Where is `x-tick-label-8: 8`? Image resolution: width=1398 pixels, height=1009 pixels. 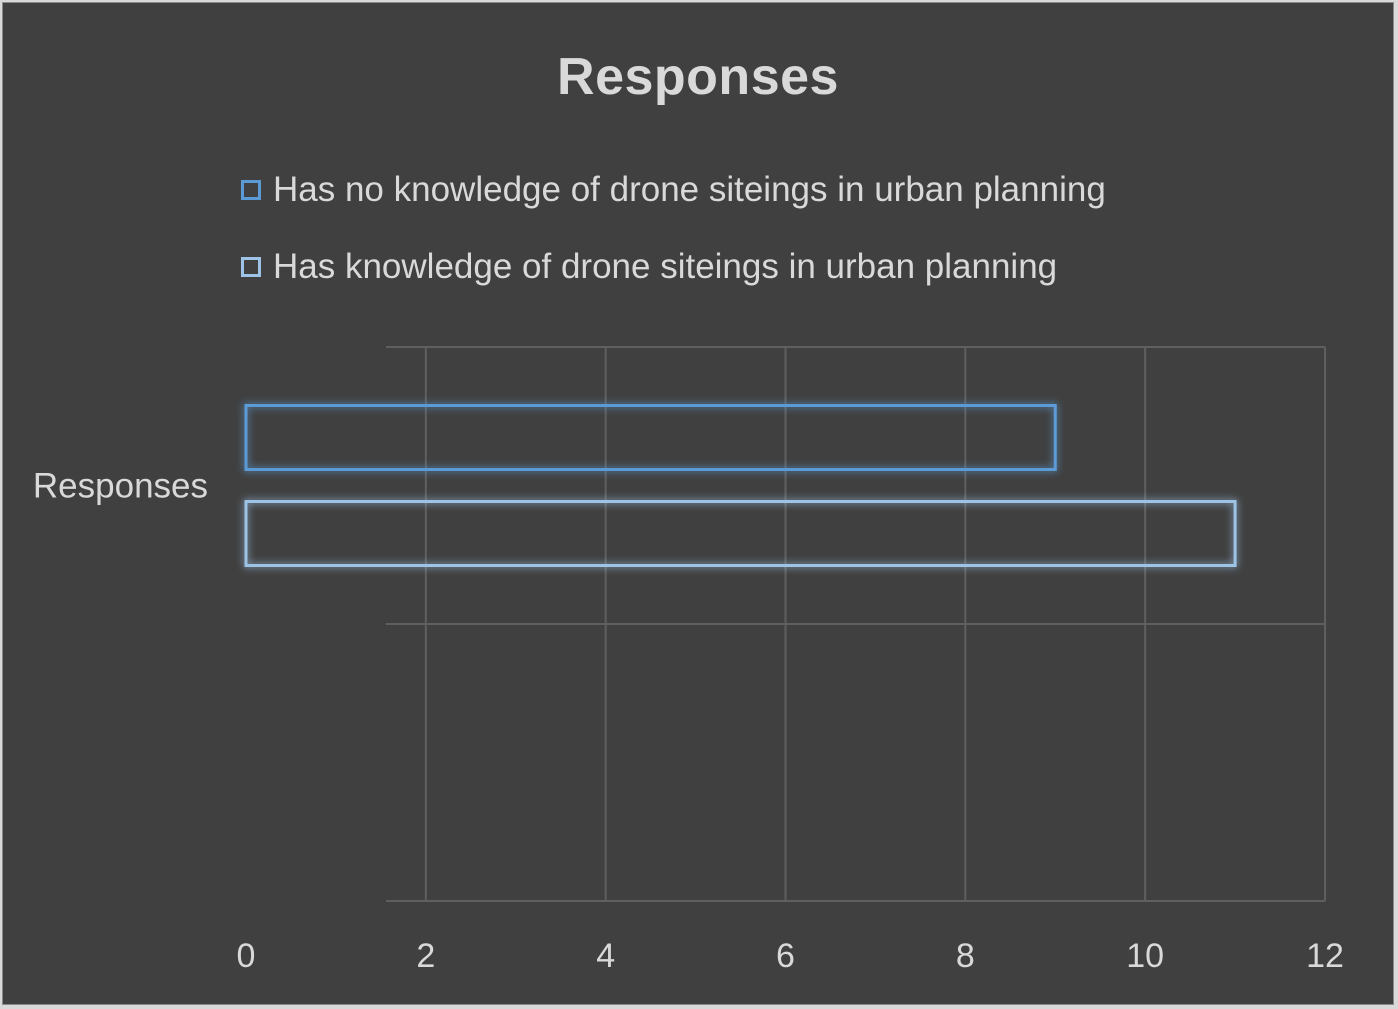 x-tick-label-8: 8 is located at coordinates (965, 956).